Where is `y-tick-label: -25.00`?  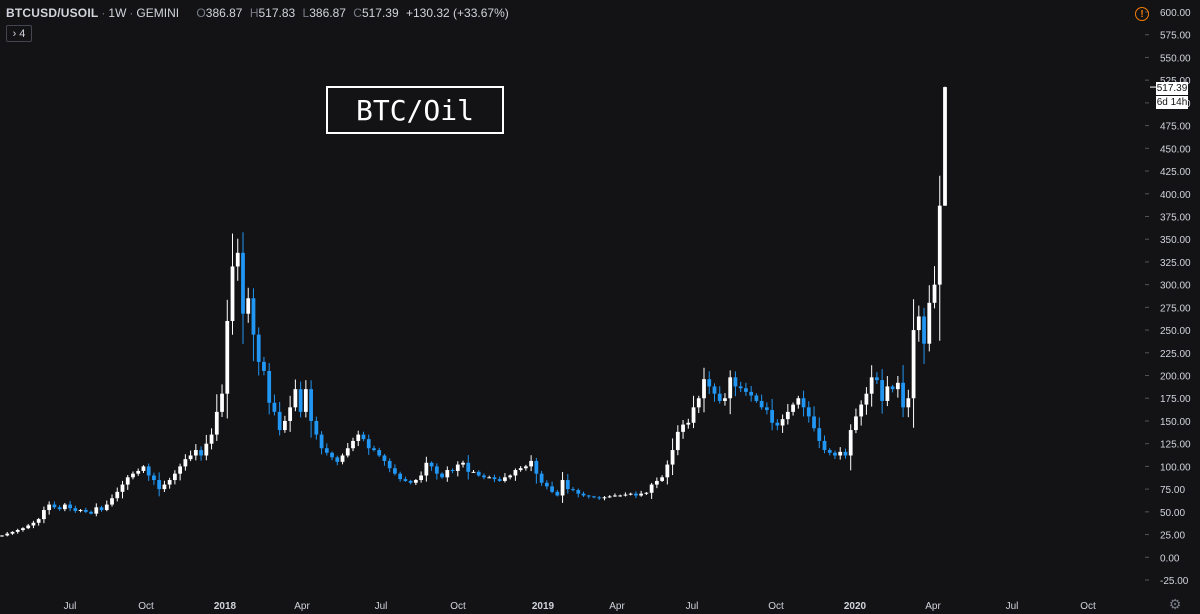 y-tick-label: -25.00 is located at coordinates (1174, 581).